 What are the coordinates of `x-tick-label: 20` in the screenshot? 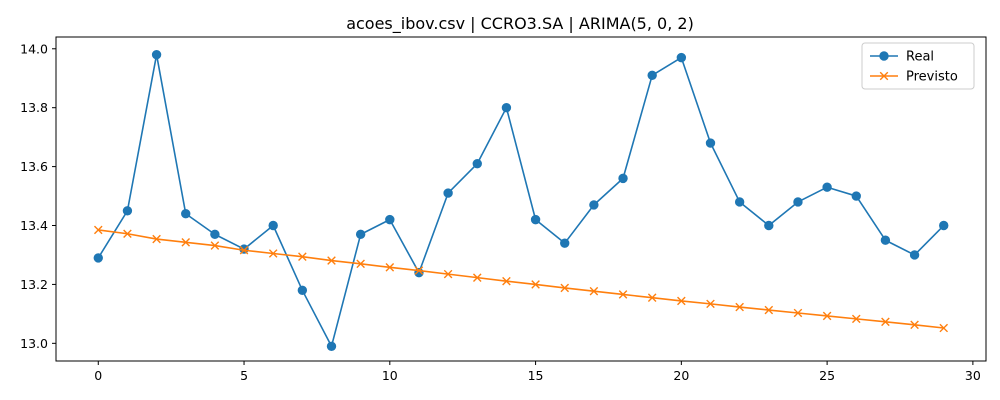 It's located at (681, 375).